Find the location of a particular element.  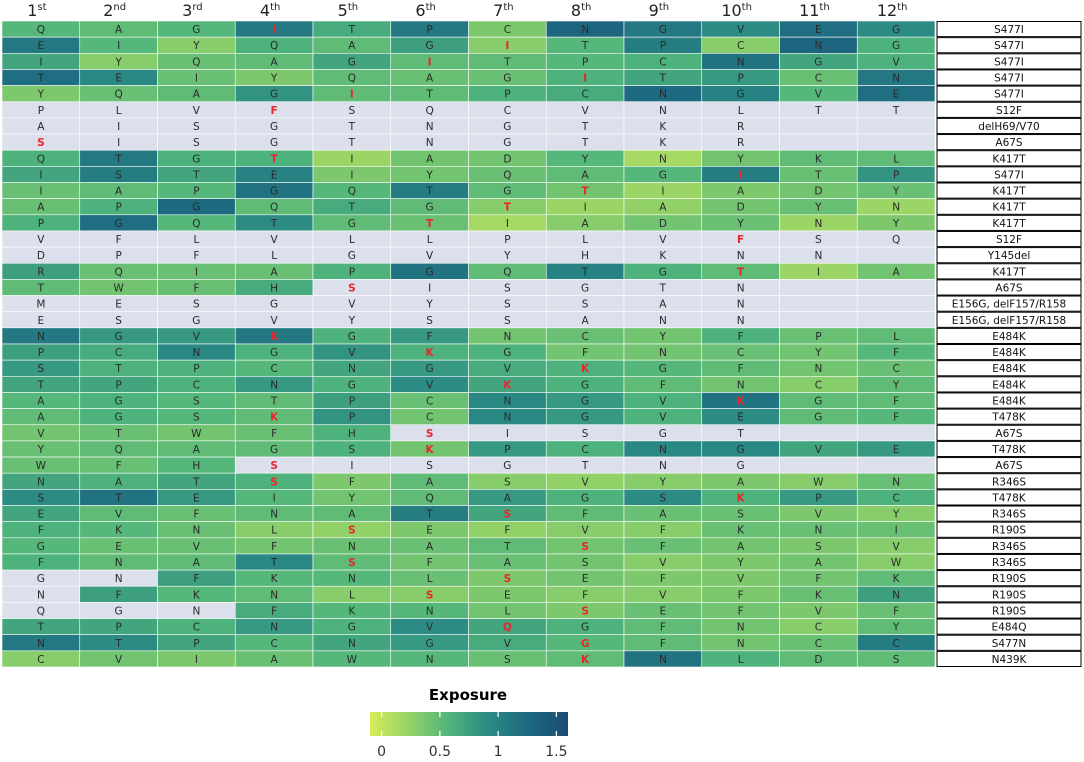

column-header: 9th is located at coordinates (659, 10).